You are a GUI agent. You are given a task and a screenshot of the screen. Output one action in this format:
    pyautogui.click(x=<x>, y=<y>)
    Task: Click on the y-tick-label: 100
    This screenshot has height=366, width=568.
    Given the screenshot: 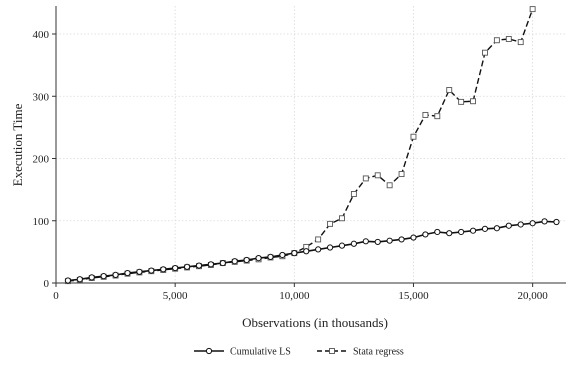 What is the action you would take?
    pyautogui.click(x=41, y=222)
    